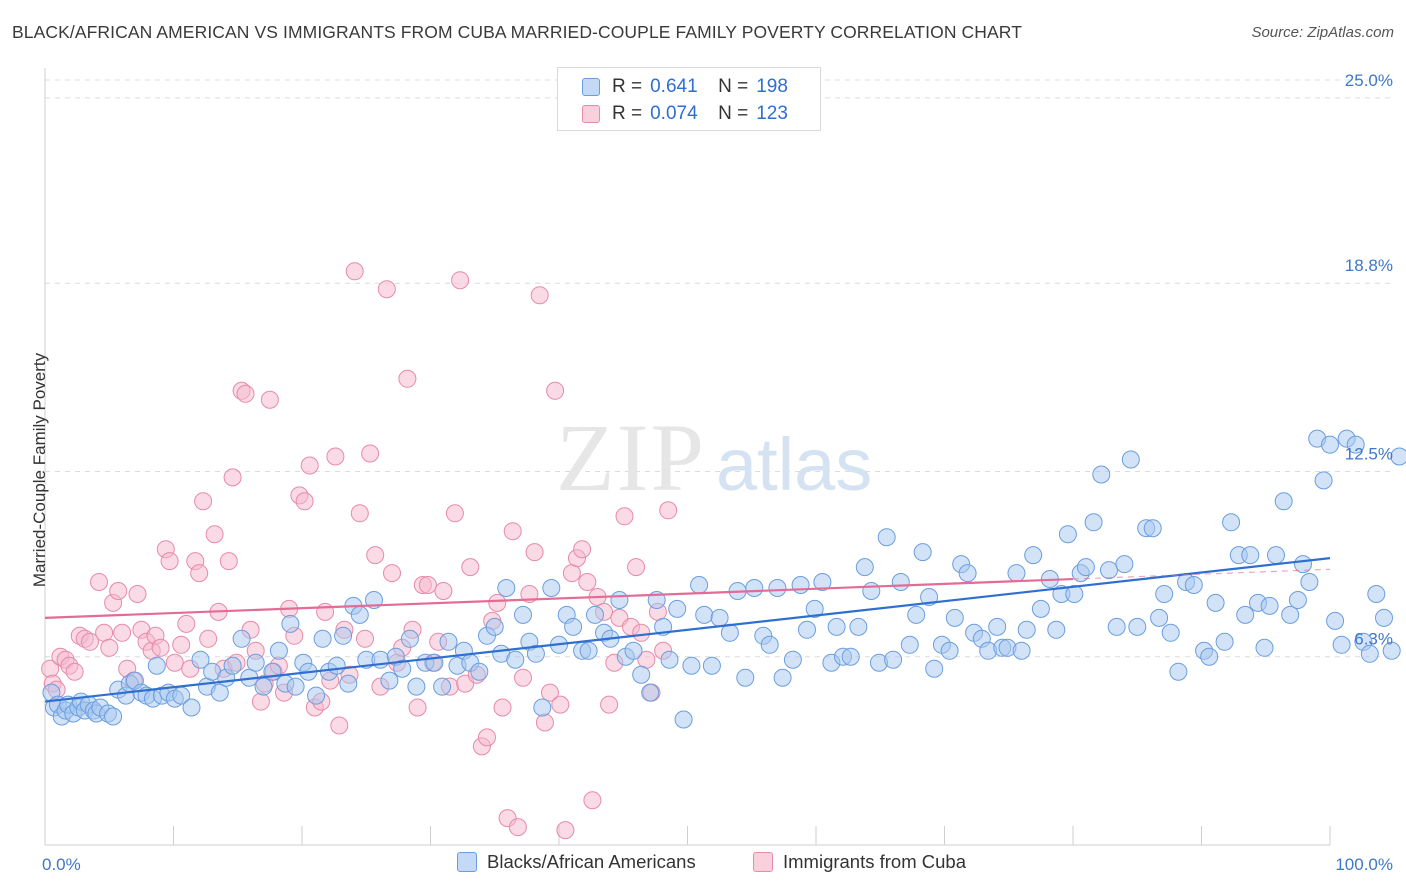 This screenshot has width=1406, height=892. Describe the element at coordinates (874, 861) in the screenshot. I see `bottom-legend-label-cuba: Immigrants from Cuba` at that location.